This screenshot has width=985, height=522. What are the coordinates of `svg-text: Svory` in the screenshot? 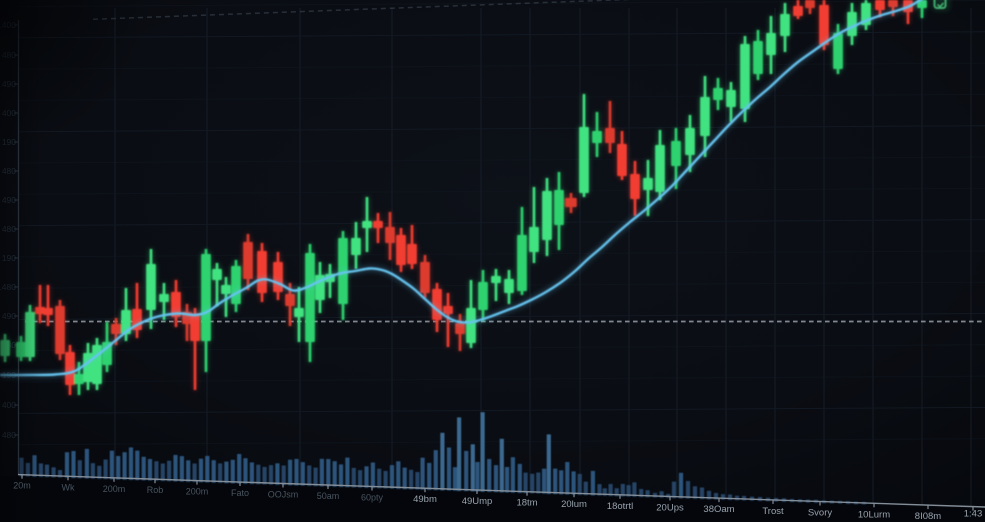 It's located at (820, 513).